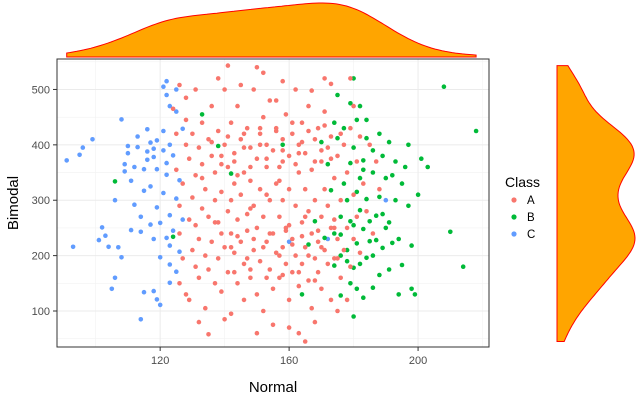  What do you see at coordinates (514, 200) in the screenshot?
I see `legend-key-a` at bounding box center [514, 200].